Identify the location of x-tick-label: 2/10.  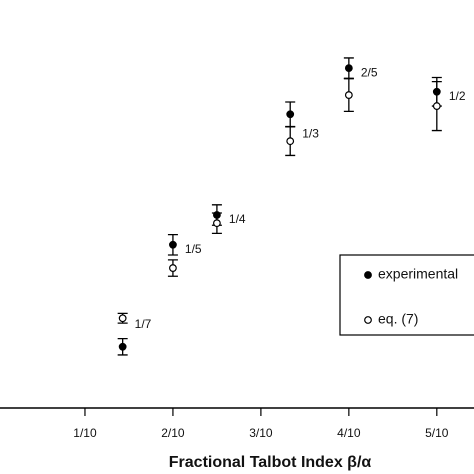
(173, 433).